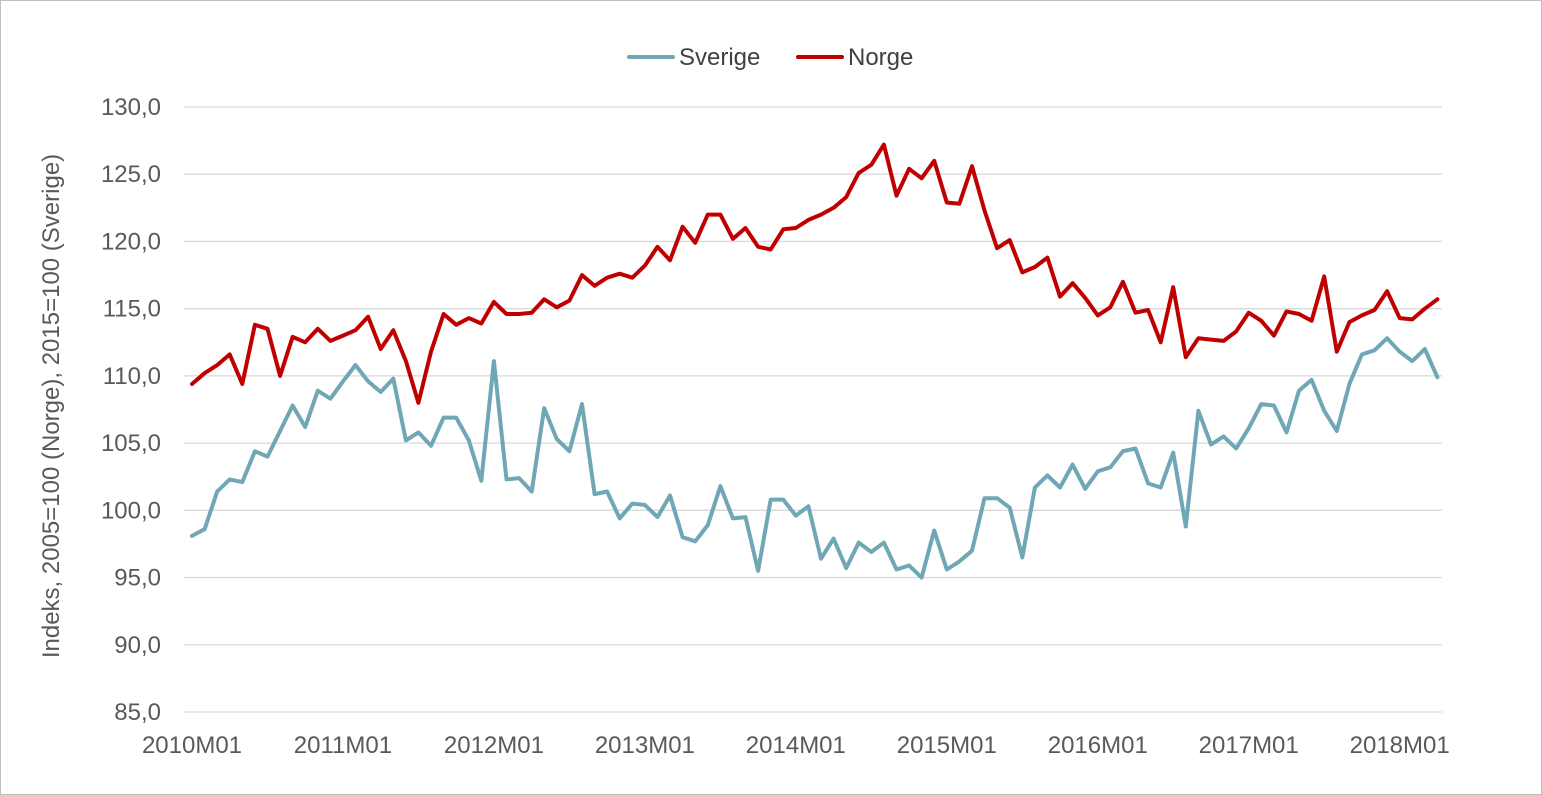 Image resolution: width=1542 pixels, height=795 pixels. Describe the element at coordinates (719, 57) in the screenshot. I see `legend-label-sverige: Sverige` at that location.